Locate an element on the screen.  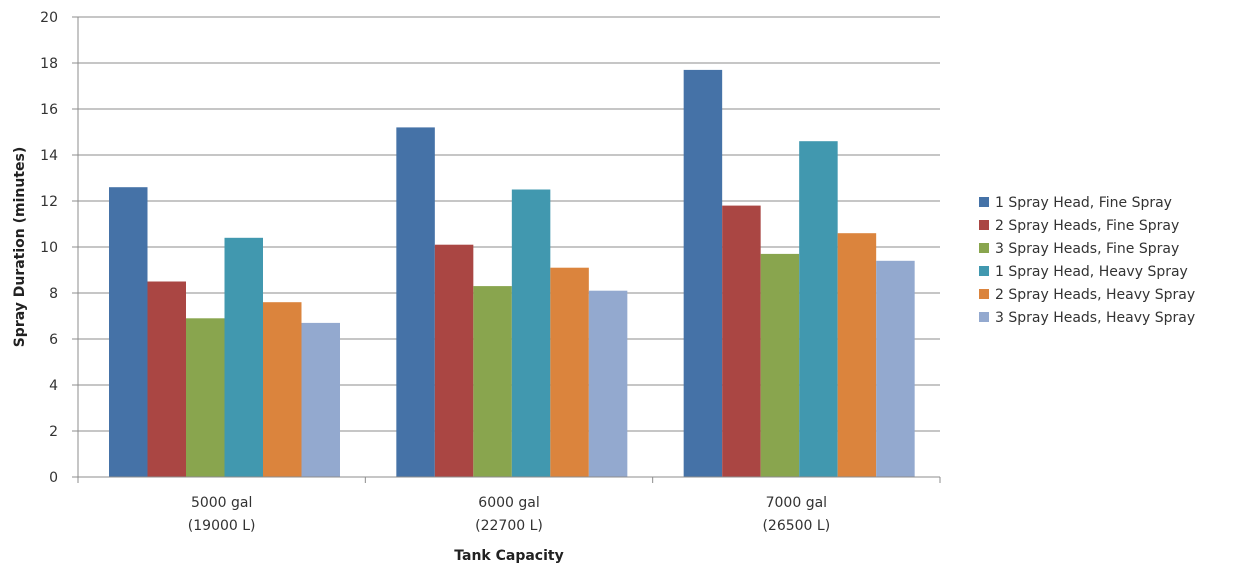
legend-item: 3 Spray Heads, Fine Spray is located at coordinates (1079, 249).